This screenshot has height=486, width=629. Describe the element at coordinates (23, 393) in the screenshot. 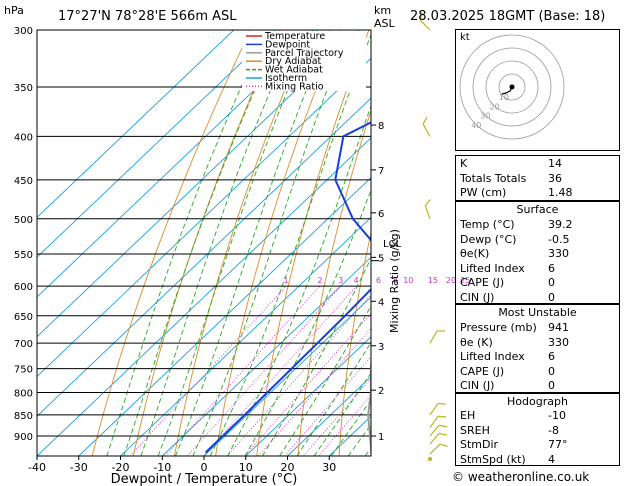

I see `pressure-tick-label: 800` at that location.